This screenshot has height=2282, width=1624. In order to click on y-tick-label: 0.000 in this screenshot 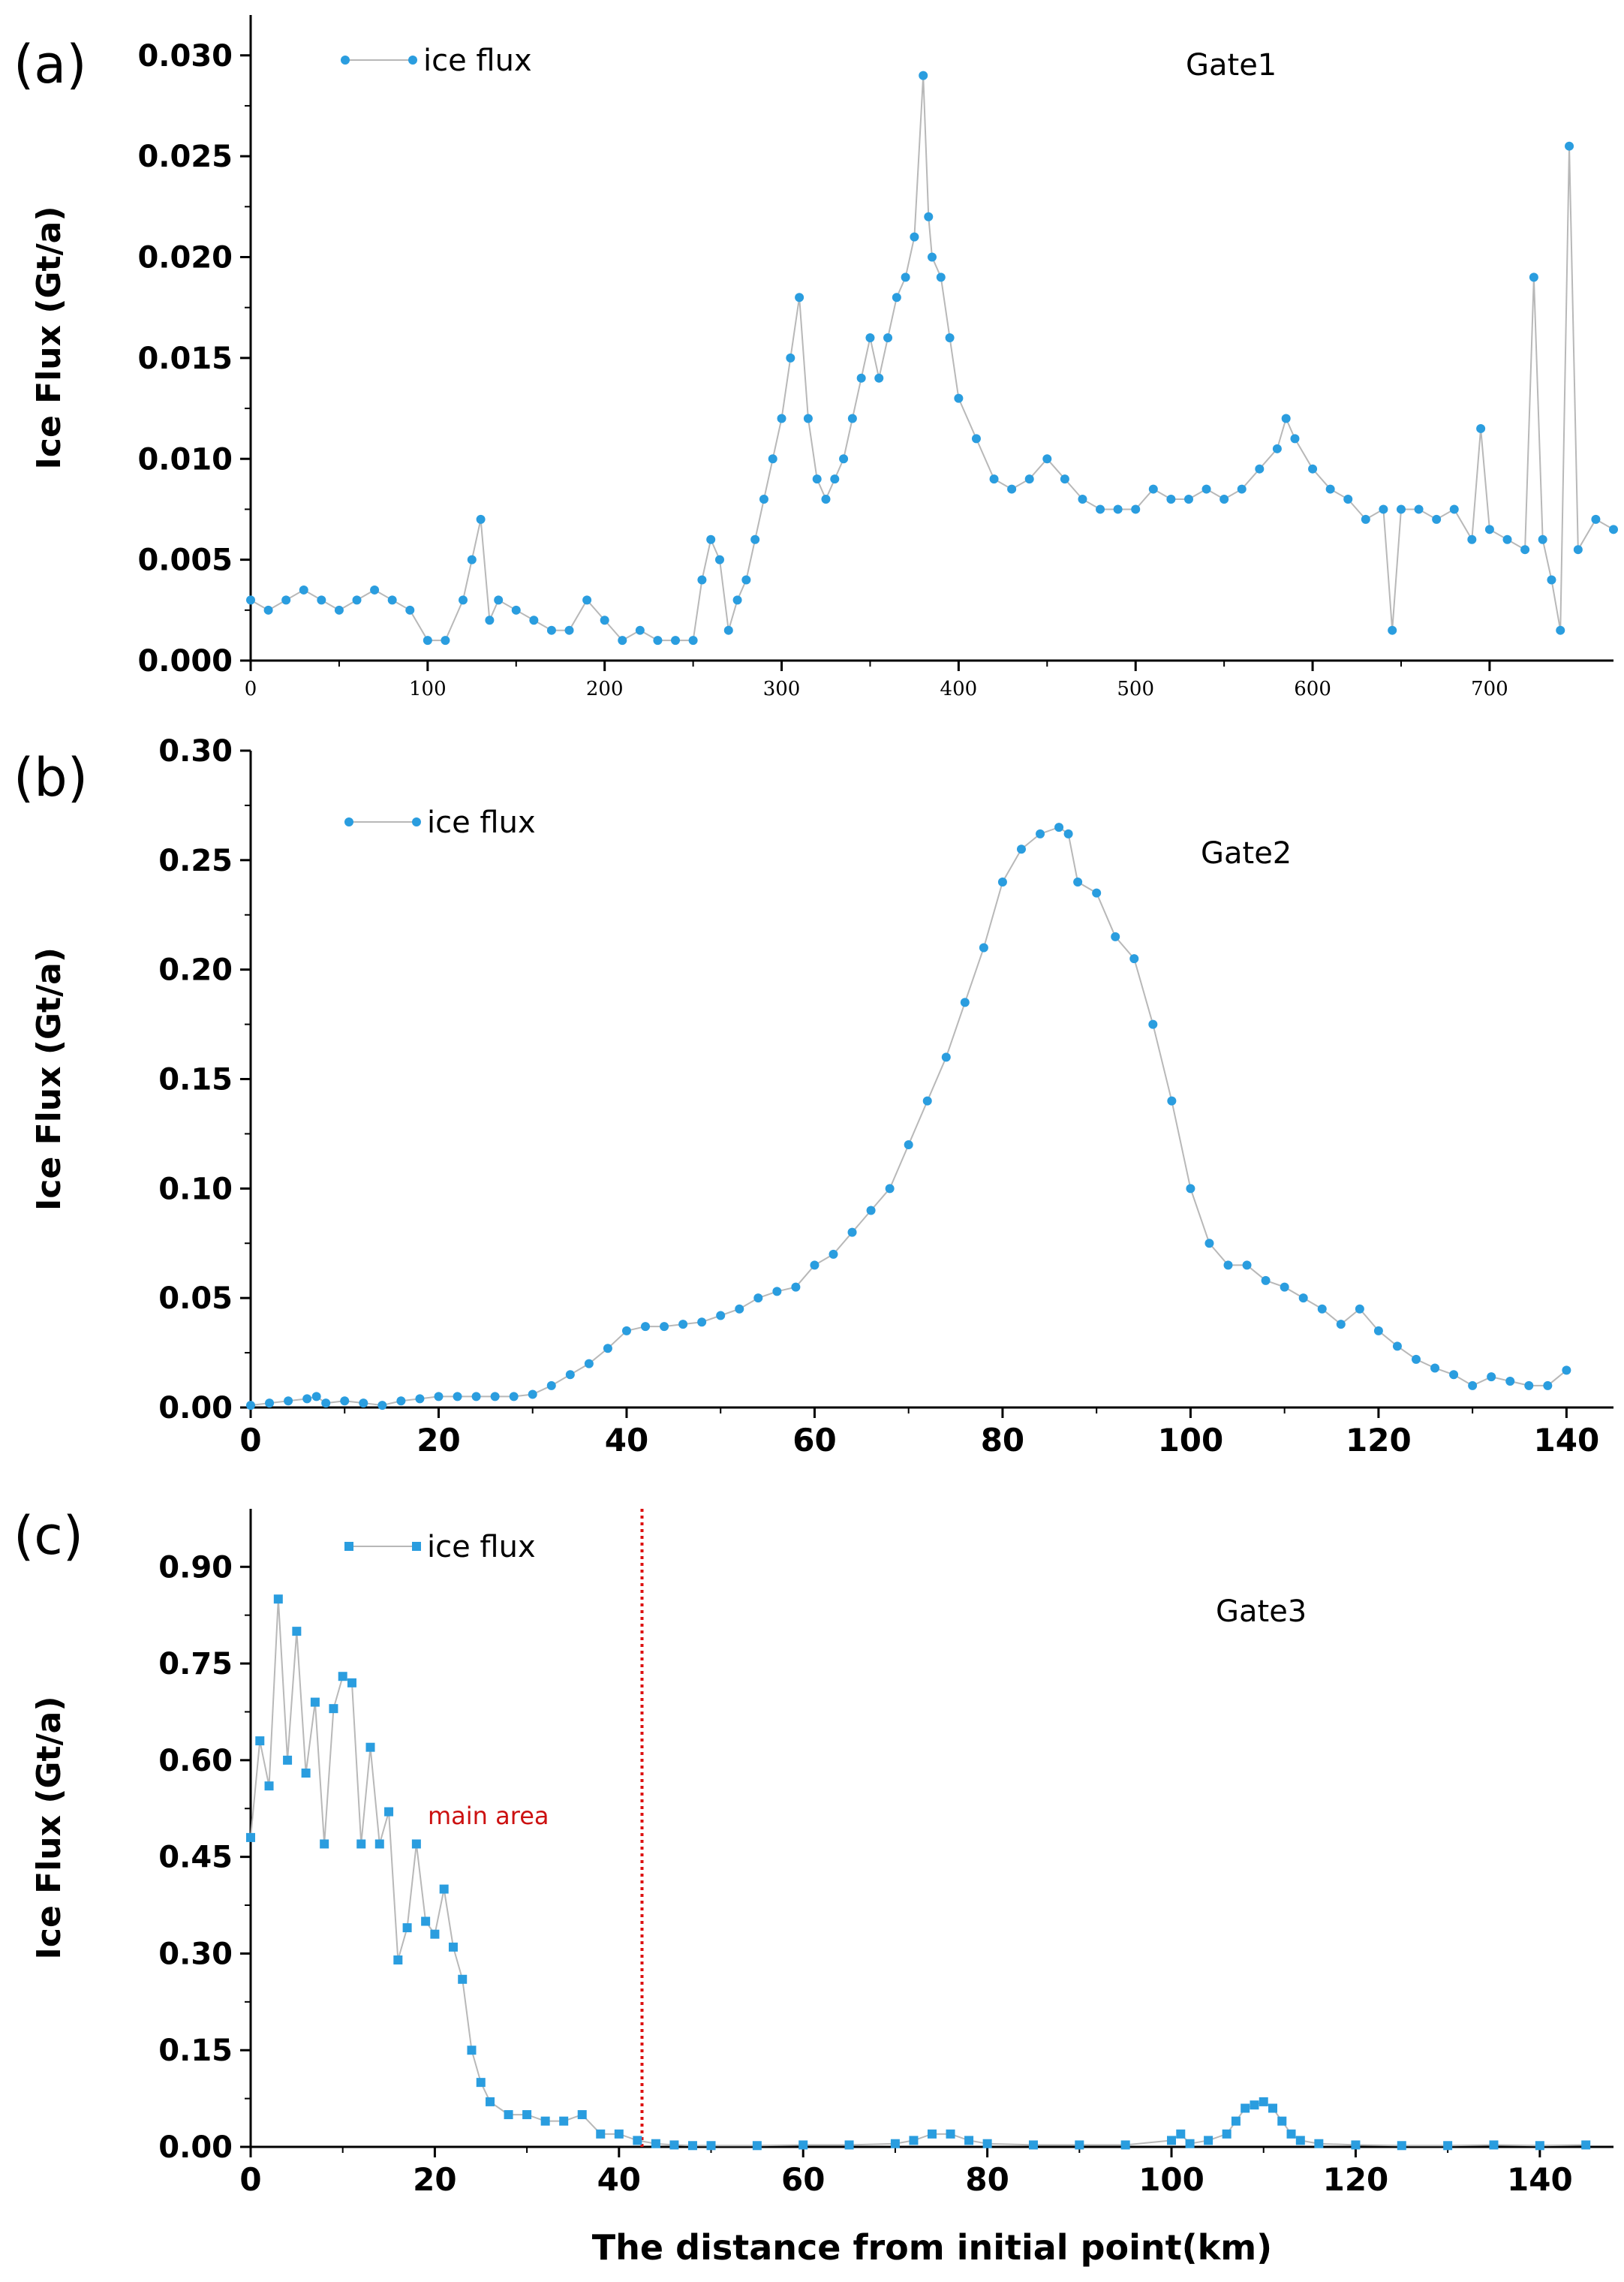, I will do `click(185, 661)`.